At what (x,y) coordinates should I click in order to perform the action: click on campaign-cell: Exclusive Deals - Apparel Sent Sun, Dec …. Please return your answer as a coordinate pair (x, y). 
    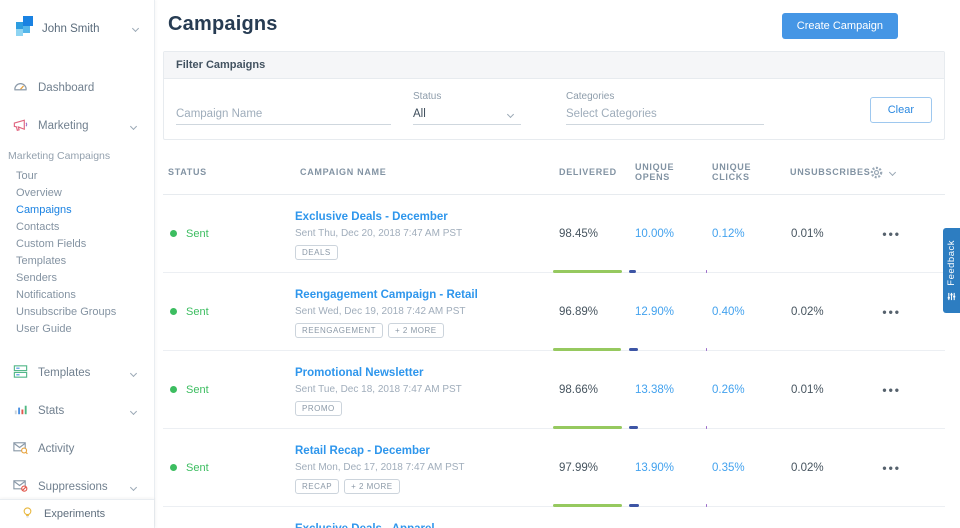
    Looking at the image, I should click on (424, 523).